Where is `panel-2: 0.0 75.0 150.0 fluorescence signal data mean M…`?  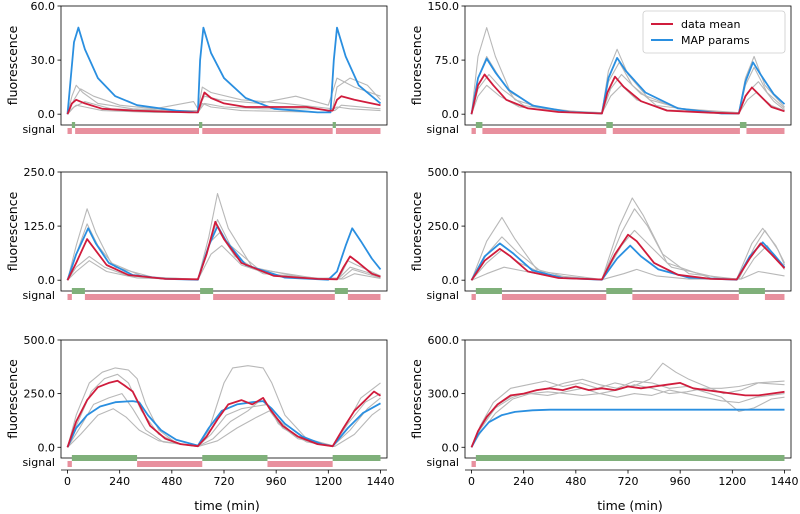
panel-2: 0.0 75.0 150.0 fluorescence signal data mean M… is located at coordinates (600, 68).